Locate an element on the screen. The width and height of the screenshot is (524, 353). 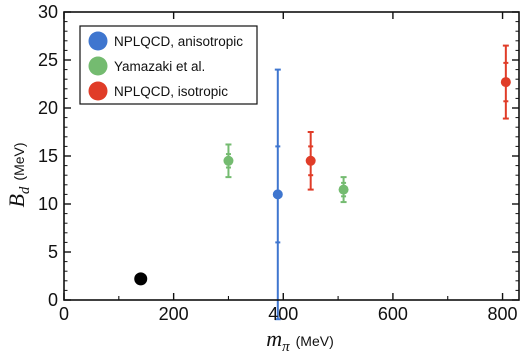
x-tick-label: 0 is located at coordinates (64, 314).